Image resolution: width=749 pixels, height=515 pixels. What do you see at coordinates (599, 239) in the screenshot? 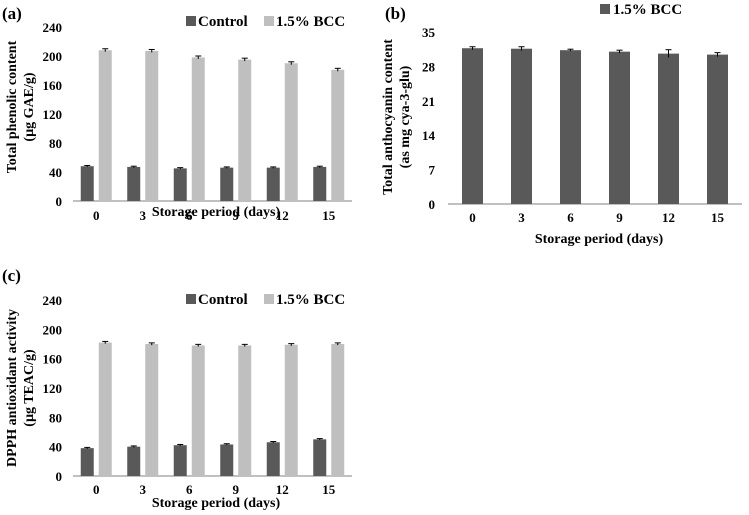
I see `panel-b-xlabel: Storage period (days)` at bounding box center [599, 239].